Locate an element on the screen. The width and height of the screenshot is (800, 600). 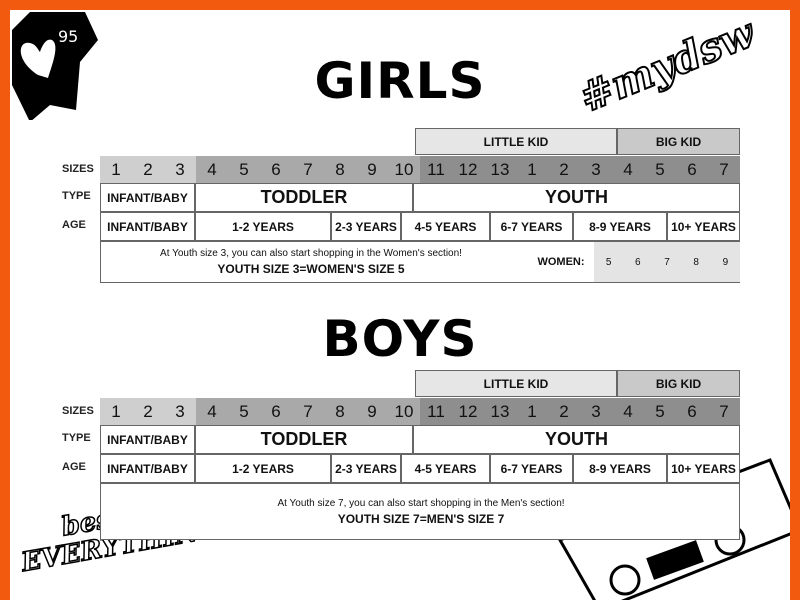
girls-title: GIRLS is located at coordinates (400, 81).